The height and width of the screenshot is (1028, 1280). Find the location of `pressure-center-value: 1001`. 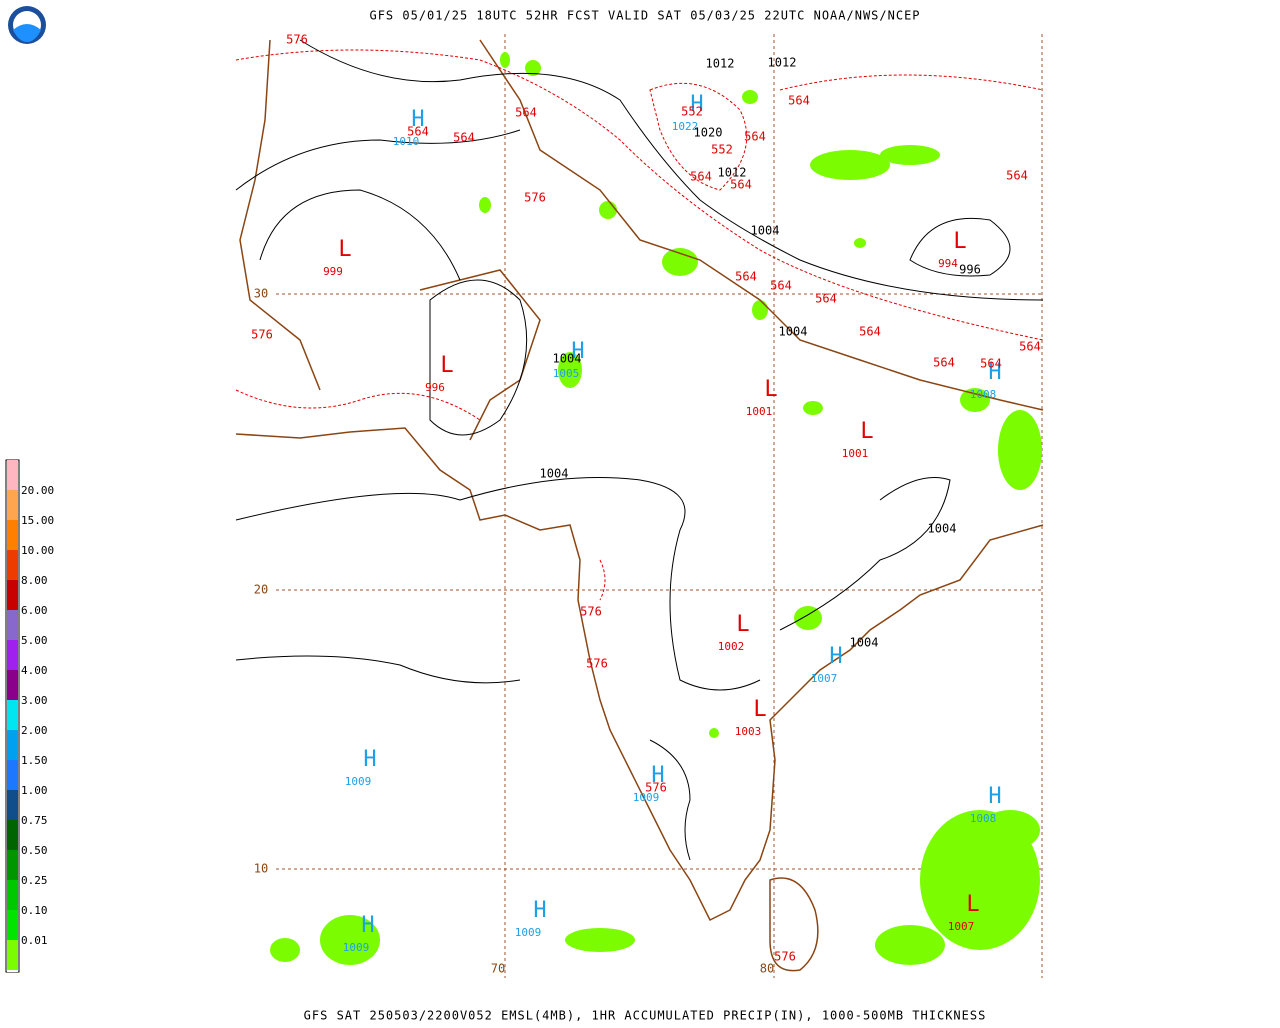

pressure-center-value: 1001 is located at coordinates (855, 453).